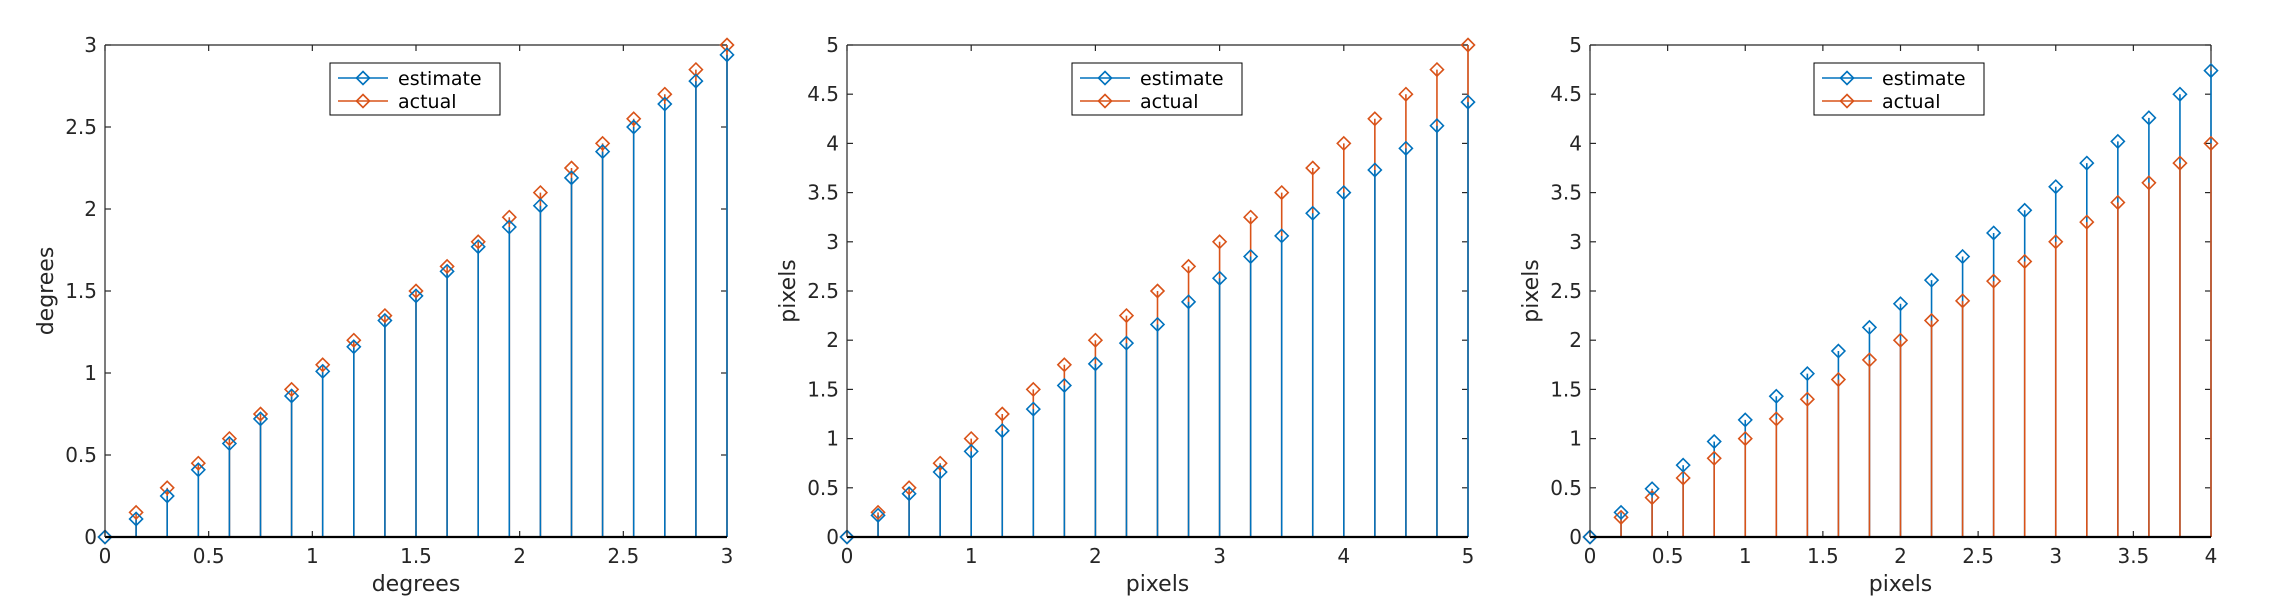  What do you see at coordinates (1468, 556) in the screenshot?
I see `x-tick-label: 5` at bounding box center [1468, 556].